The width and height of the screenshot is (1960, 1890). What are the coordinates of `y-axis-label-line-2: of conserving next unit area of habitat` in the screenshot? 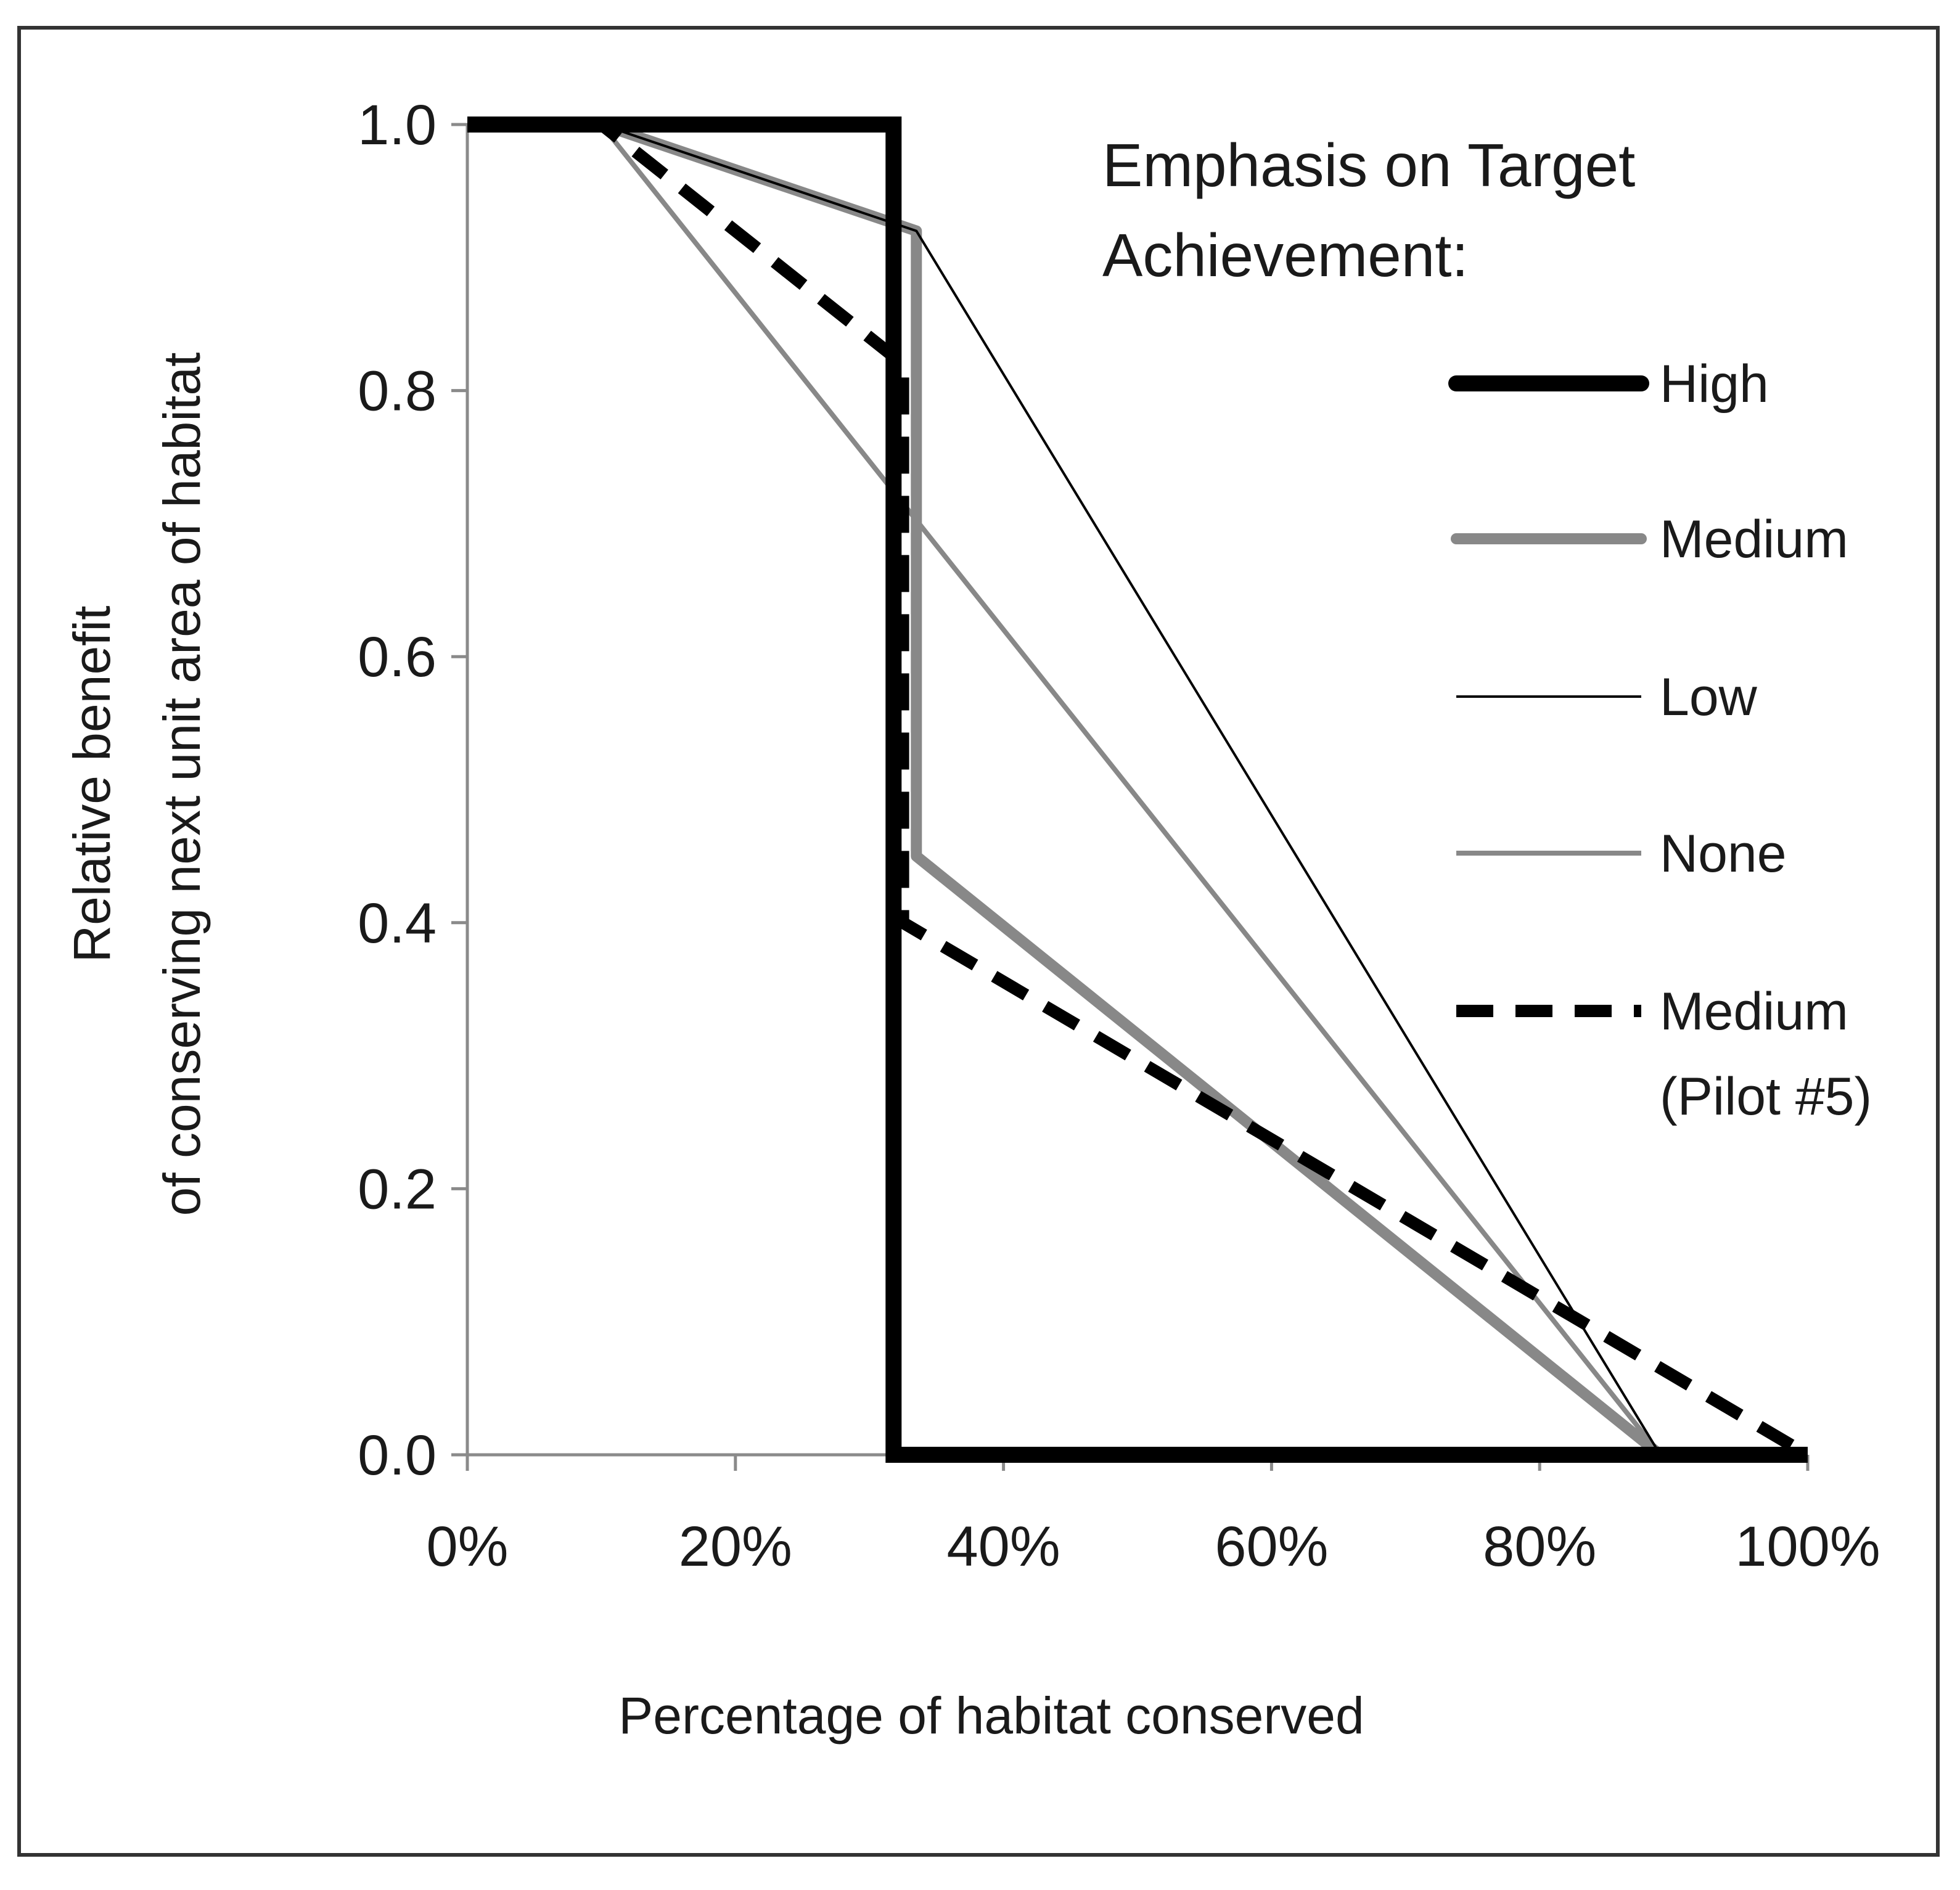 It's located at (182, 785).